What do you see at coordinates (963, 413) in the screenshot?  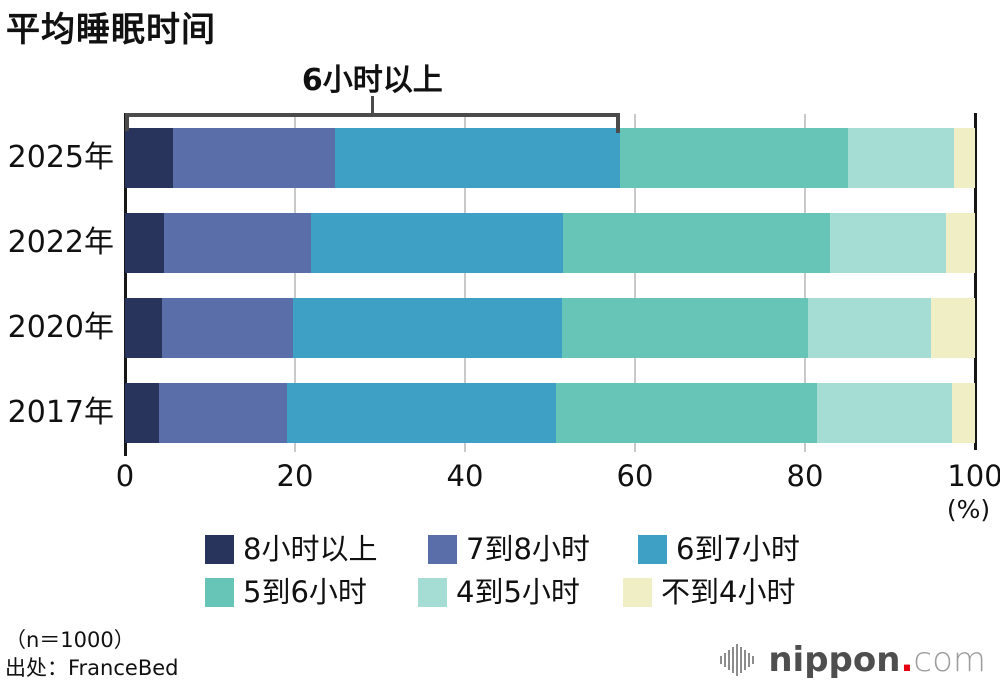 I see `bar-segment-2017年-不到4小时` at bounding box center [963, 413].